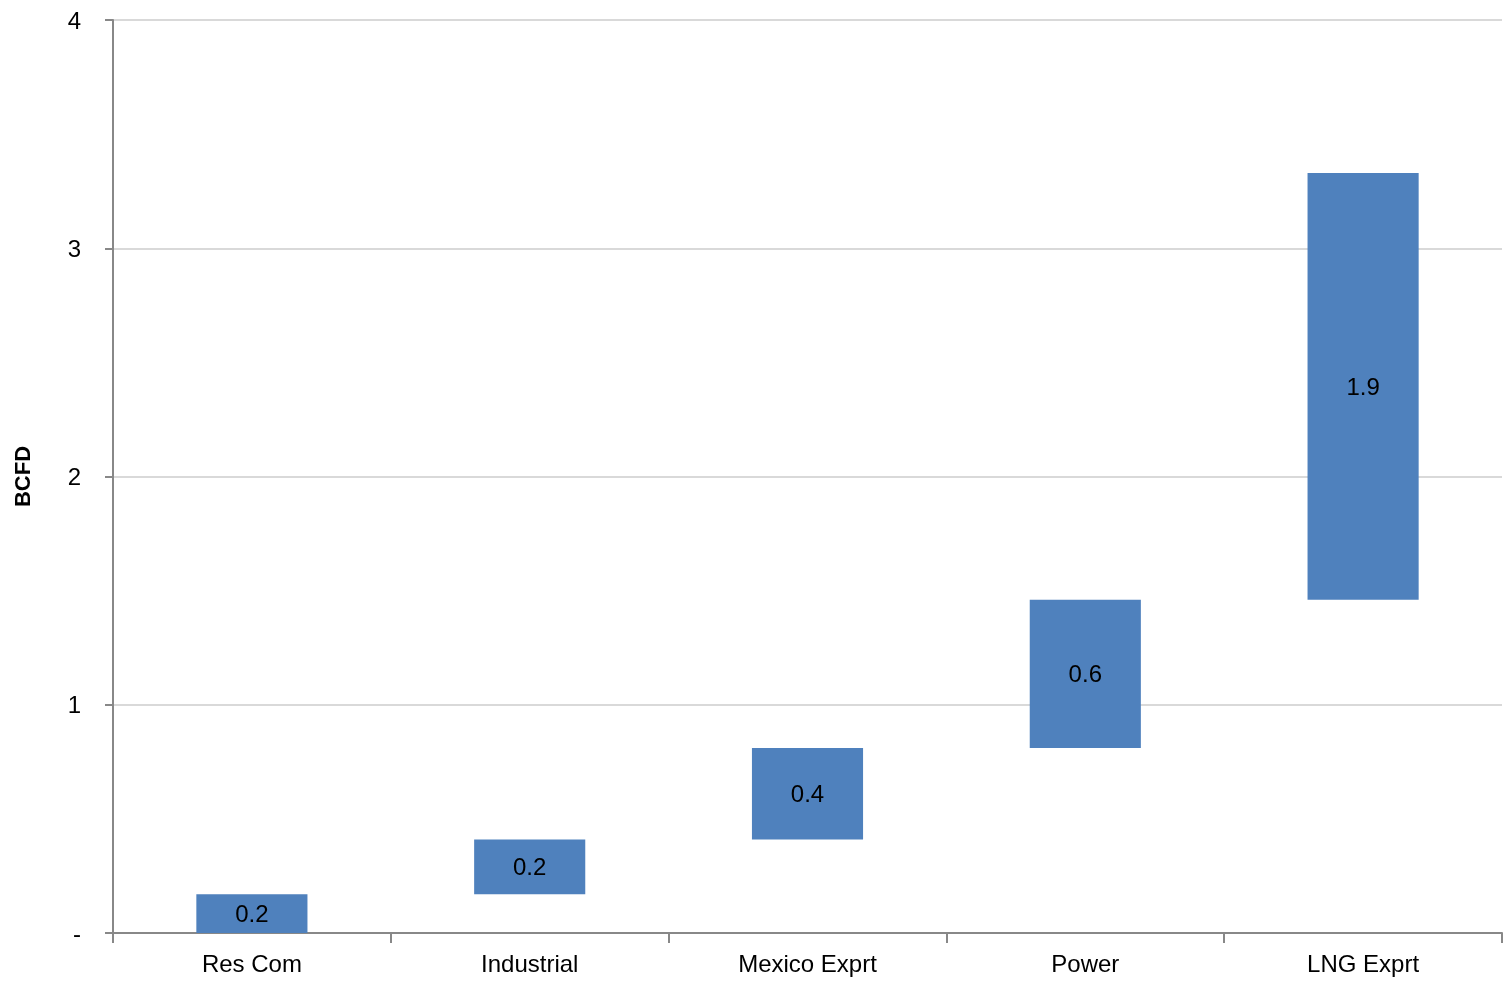  I want to click on y-tick-label: -, so click(77, 933).